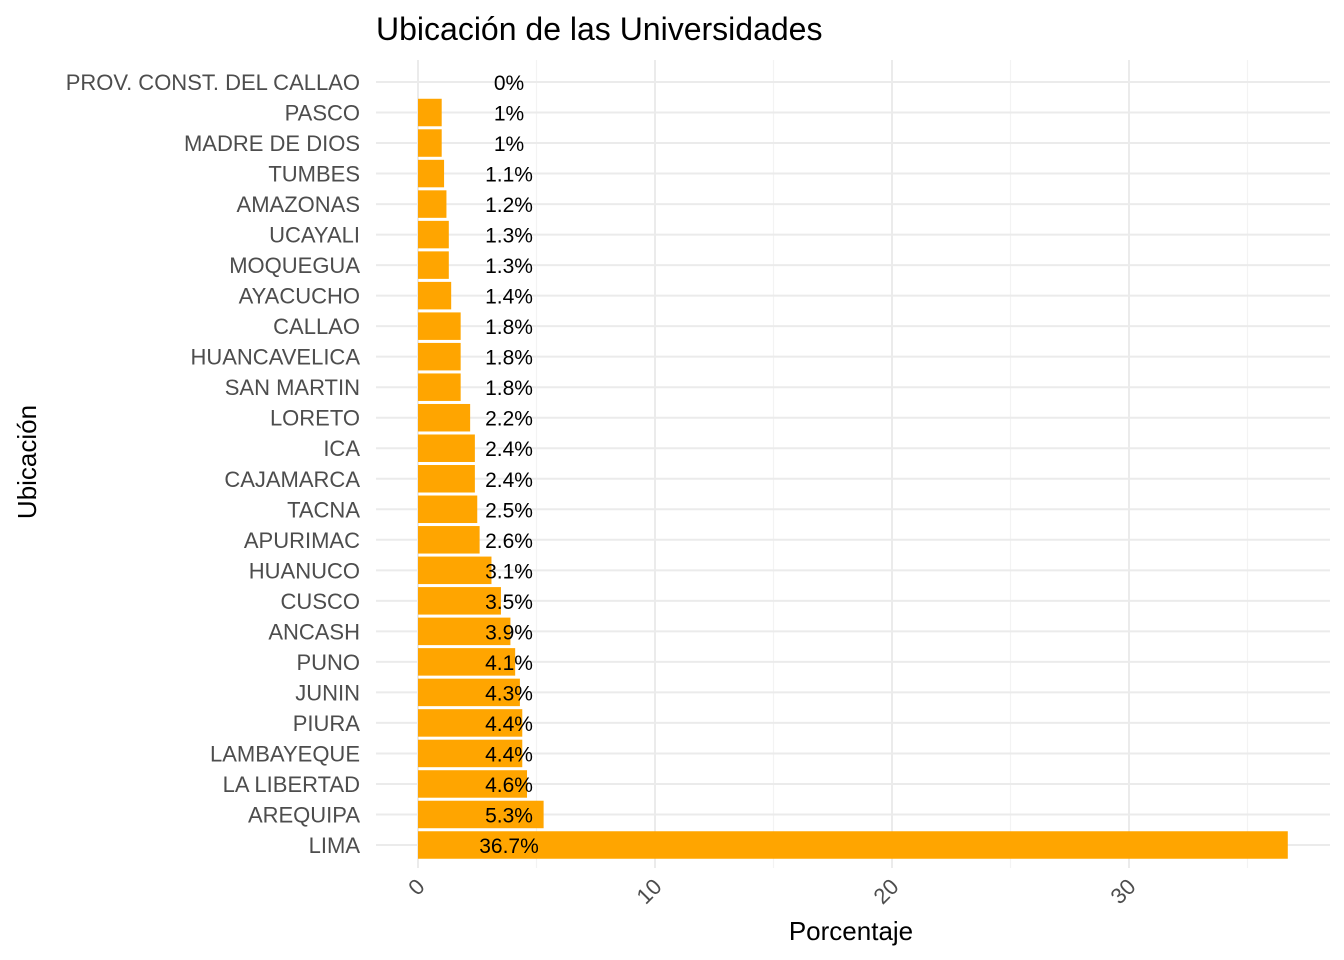  I want to click on data-label: 1.1%, so click(509, 175).